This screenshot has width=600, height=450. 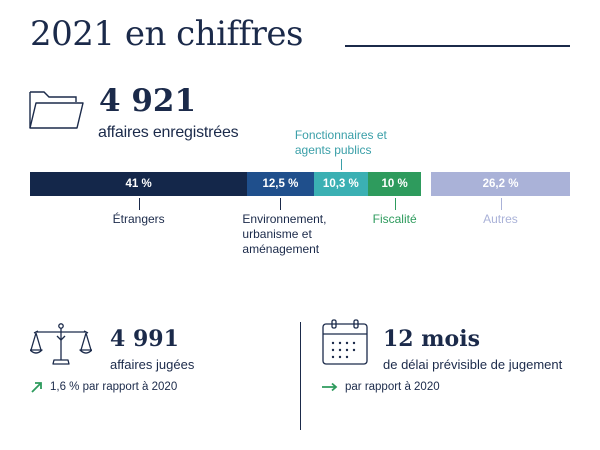 I want to click on category-label-line: Autres, so click(x=500, y=219).